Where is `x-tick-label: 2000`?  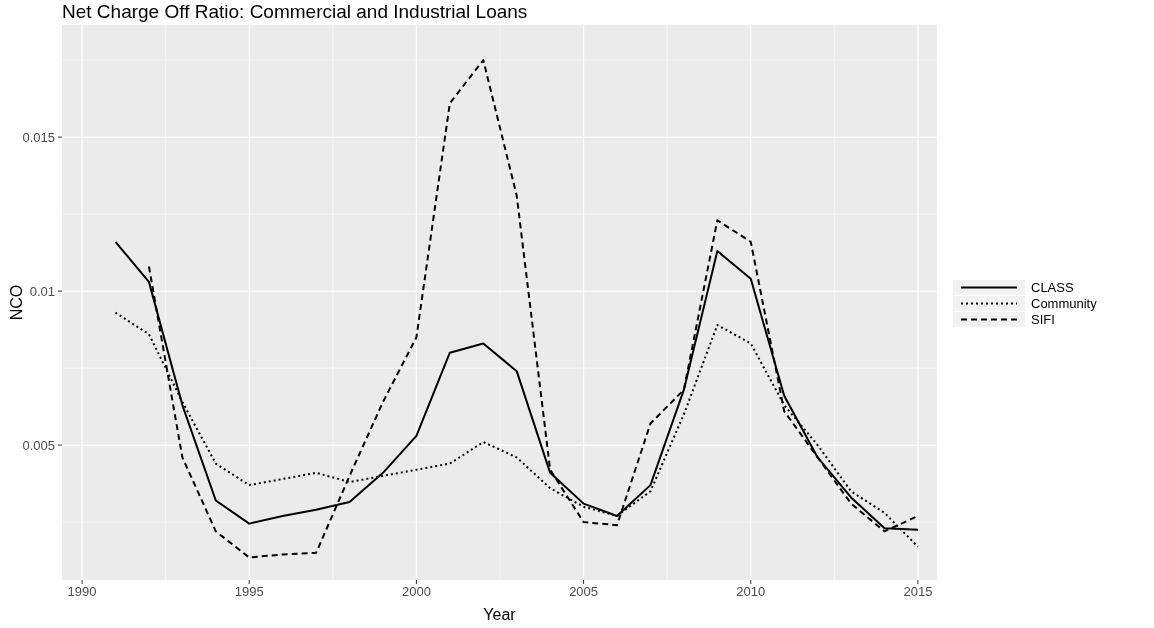 x-tick-label: 2000 is located at coordinates (416, 591).